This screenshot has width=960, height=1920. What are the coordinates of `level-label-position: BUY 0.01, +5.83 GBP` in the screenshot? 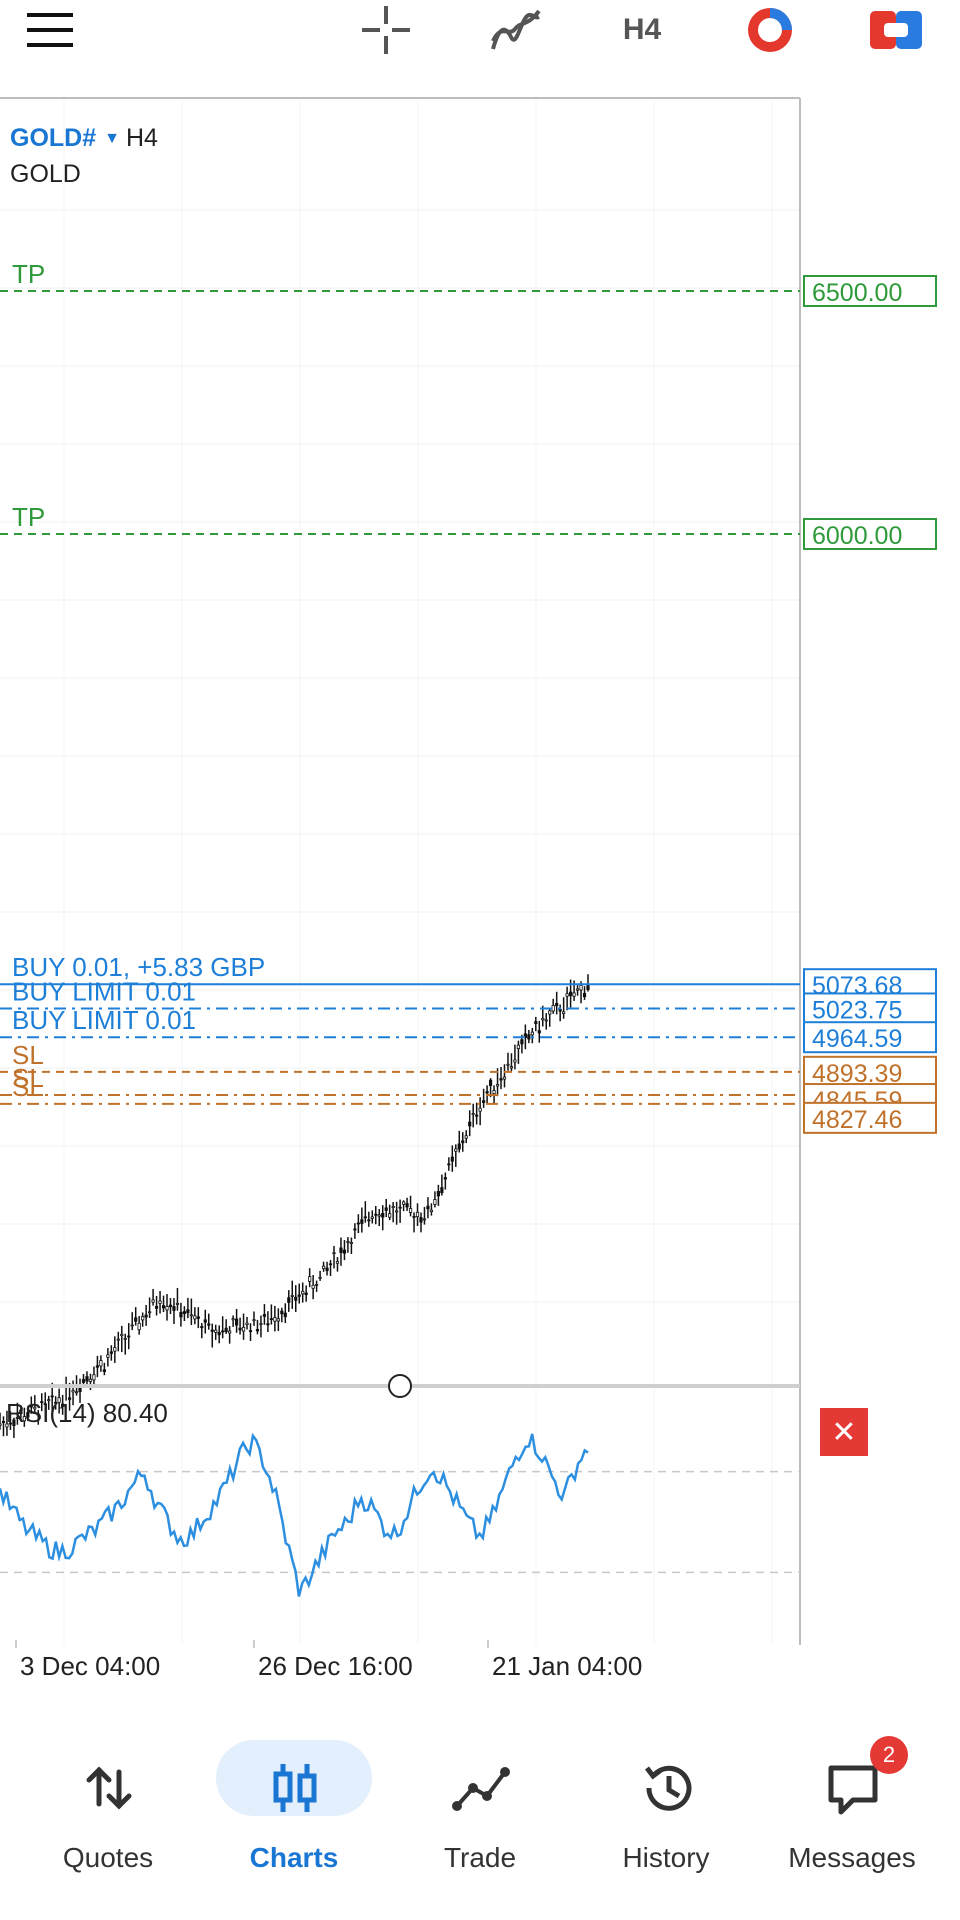 It's located at (138, 967).